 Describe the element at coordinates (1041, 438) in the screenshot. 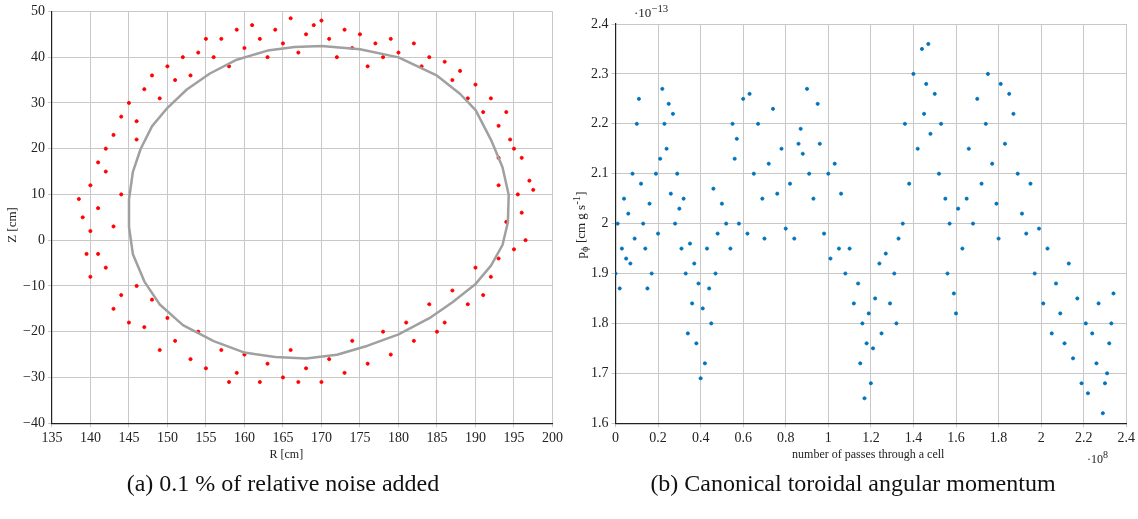

I see `x-tick-label: 2` at that location.